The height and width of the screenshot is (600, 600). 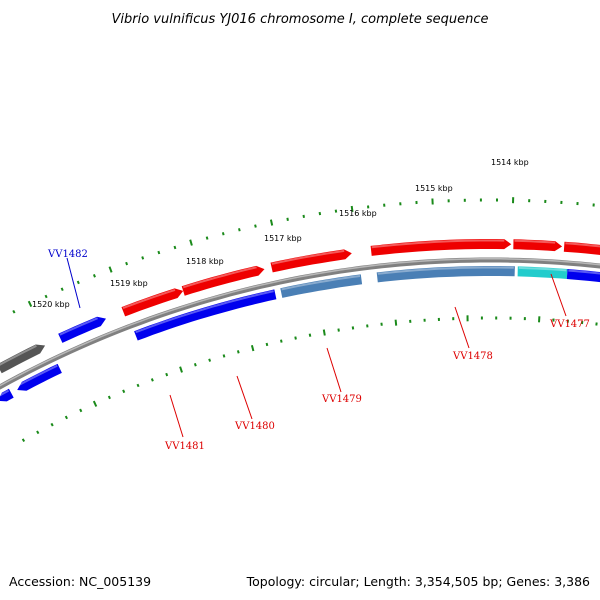 I want to click on gene-label-vv1479: VV1479, so click(x=341, y=399).